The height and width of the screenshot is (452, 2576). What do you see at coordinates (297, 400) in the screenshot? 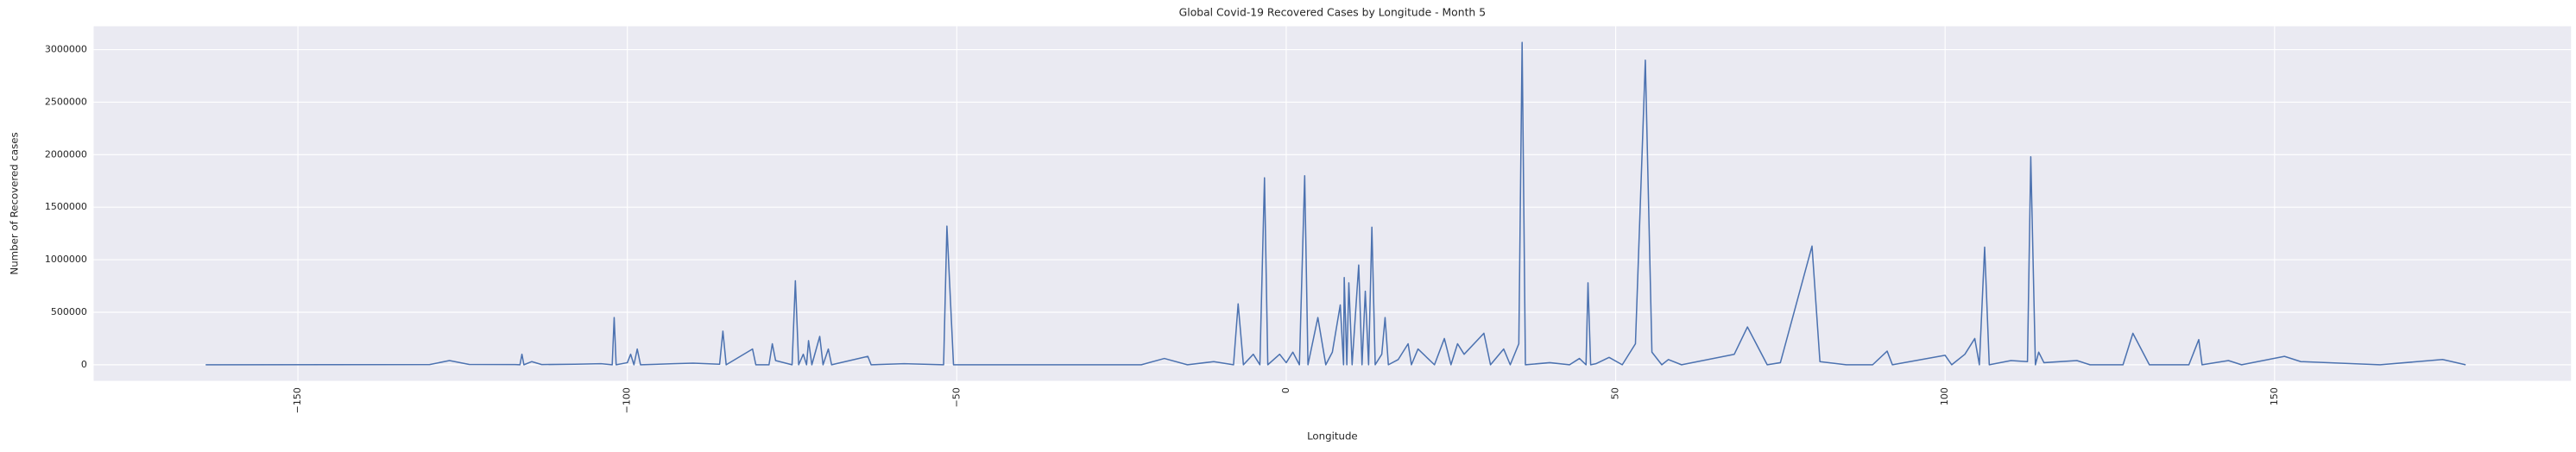
I see `x-tick-label: −150` at bounding box center [297, 400].